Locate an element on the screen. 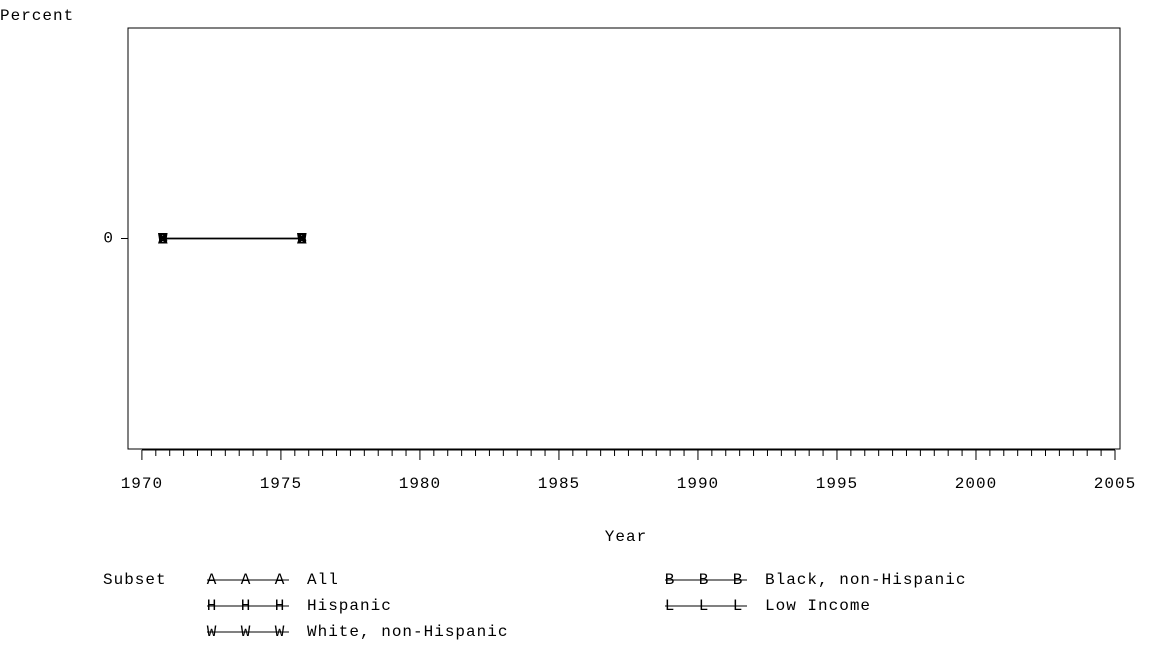 This screenshot has width=1149, height=647. legend-title: Subset is located at coordinates (135, 580).